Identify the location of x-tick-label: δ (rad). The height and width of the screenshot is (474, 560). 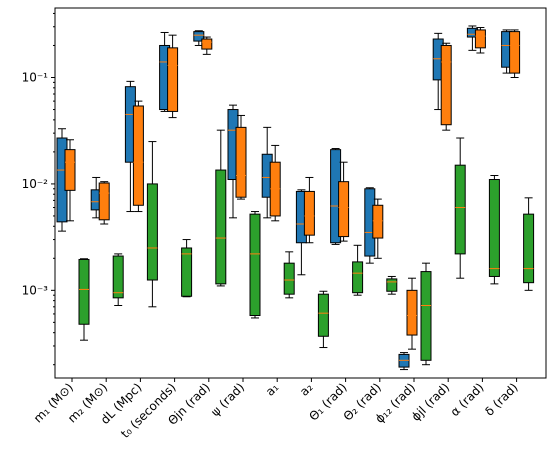
(501, 399).